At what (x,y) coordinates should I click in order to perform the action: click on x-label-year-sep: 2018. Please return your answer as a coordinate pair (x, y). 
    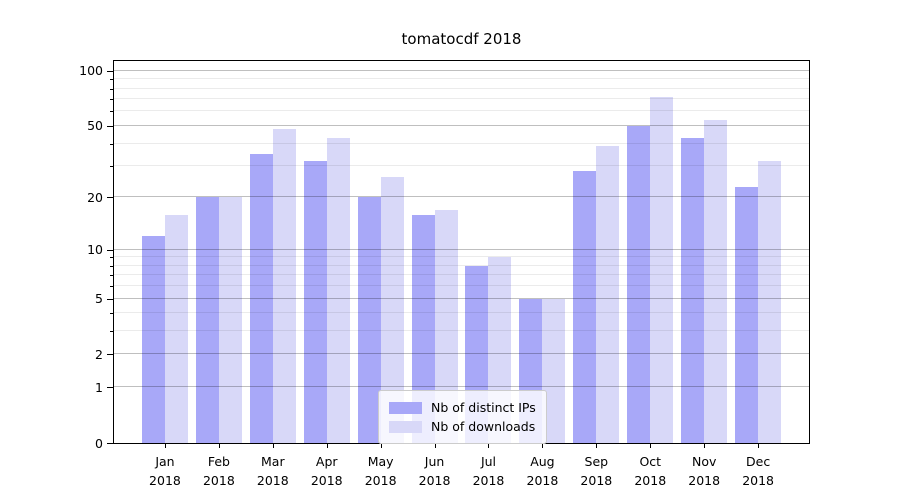
    Looking at the image, I should click on (596, 480).